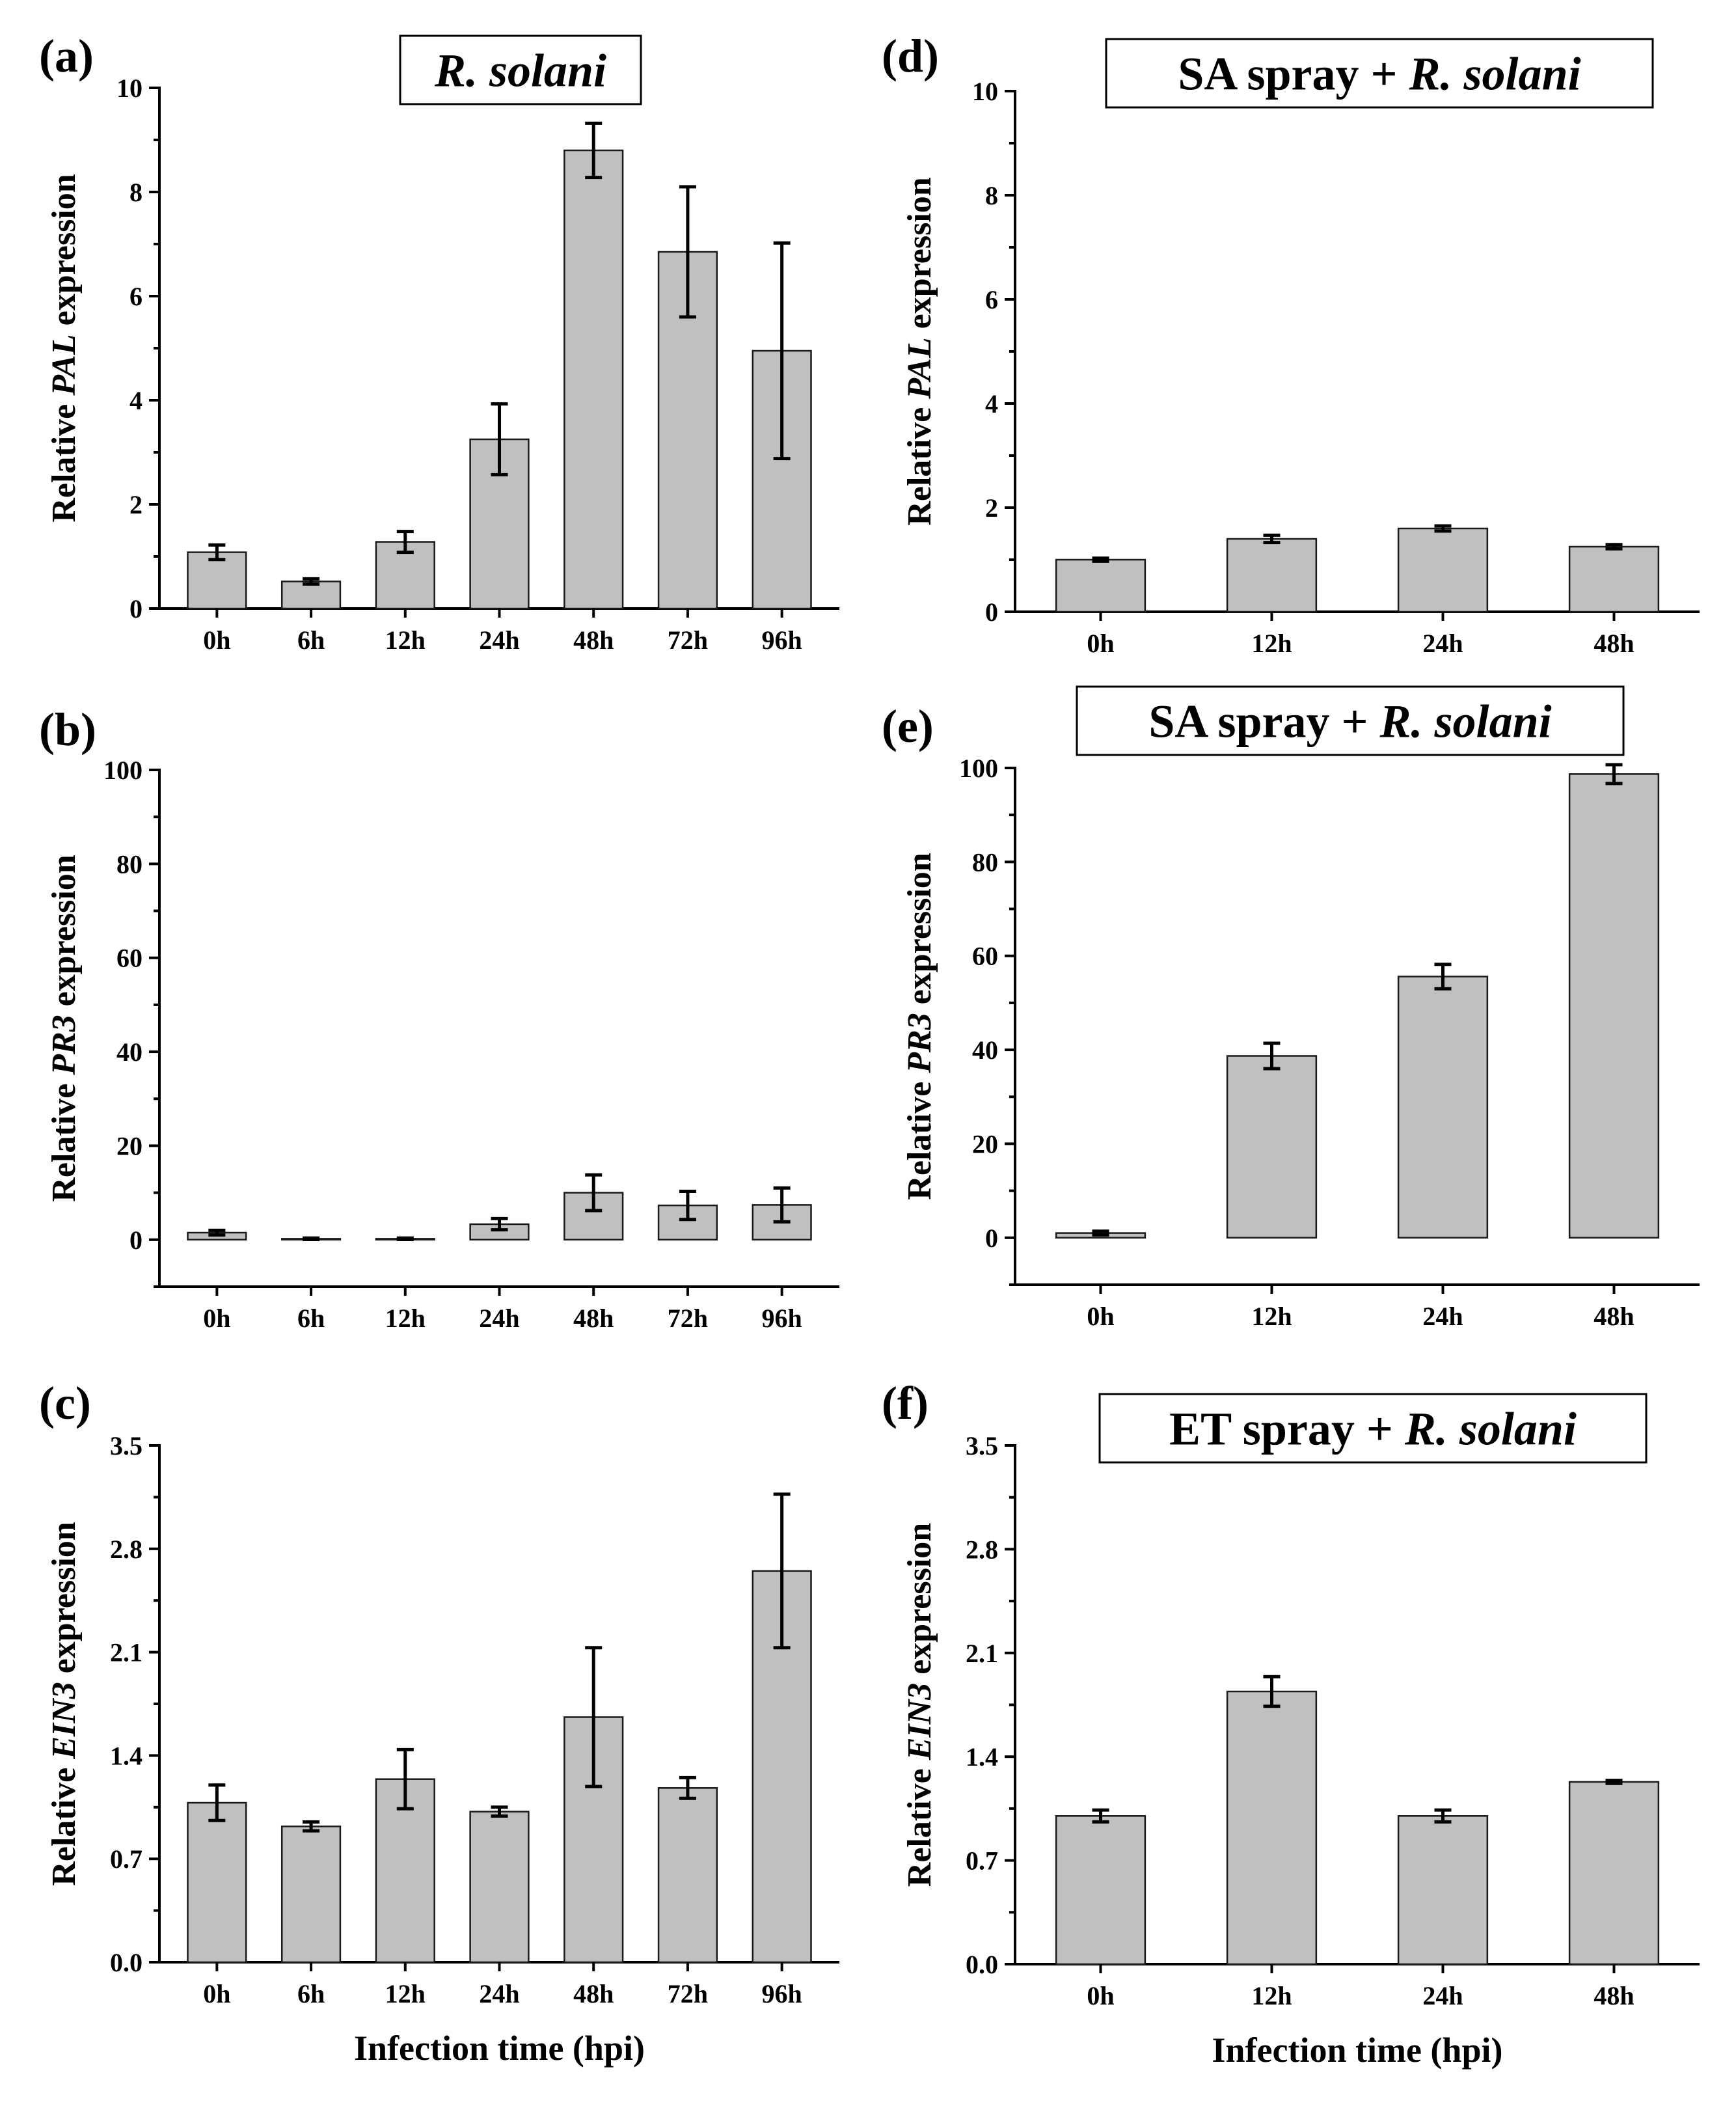 This screenshot has height=2108, width=1736. What do you see at coordinates (64, 348) in the screenshot?
I see `y-axis-title: Relative PAL expression` at bounding box center [64, 348].